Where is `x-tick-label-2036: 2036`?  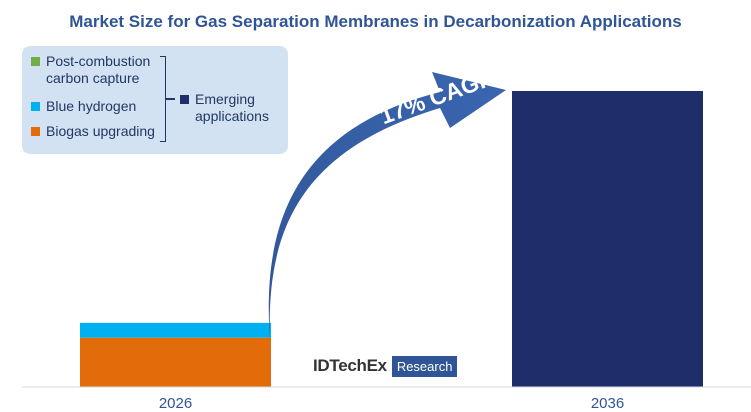
x-tick-label-2036: 2036 is located at coordinates (607, 403).